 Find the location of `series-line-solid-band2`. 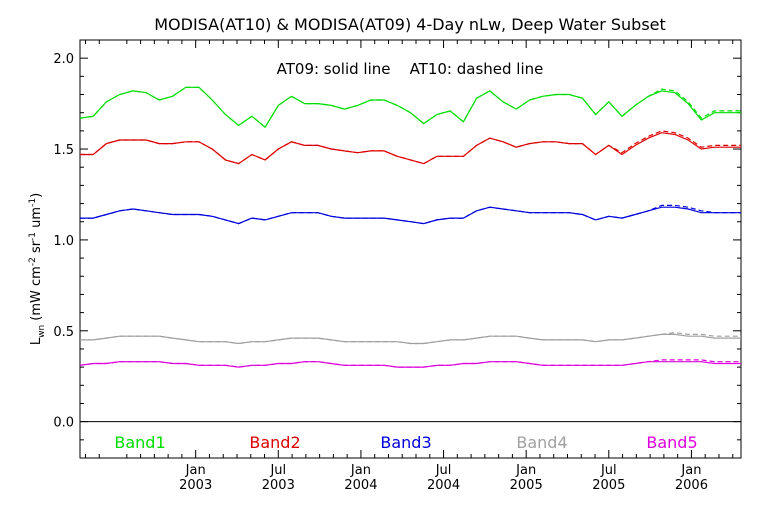

series-line-solid-band2 is located at coordinates (410, 148).